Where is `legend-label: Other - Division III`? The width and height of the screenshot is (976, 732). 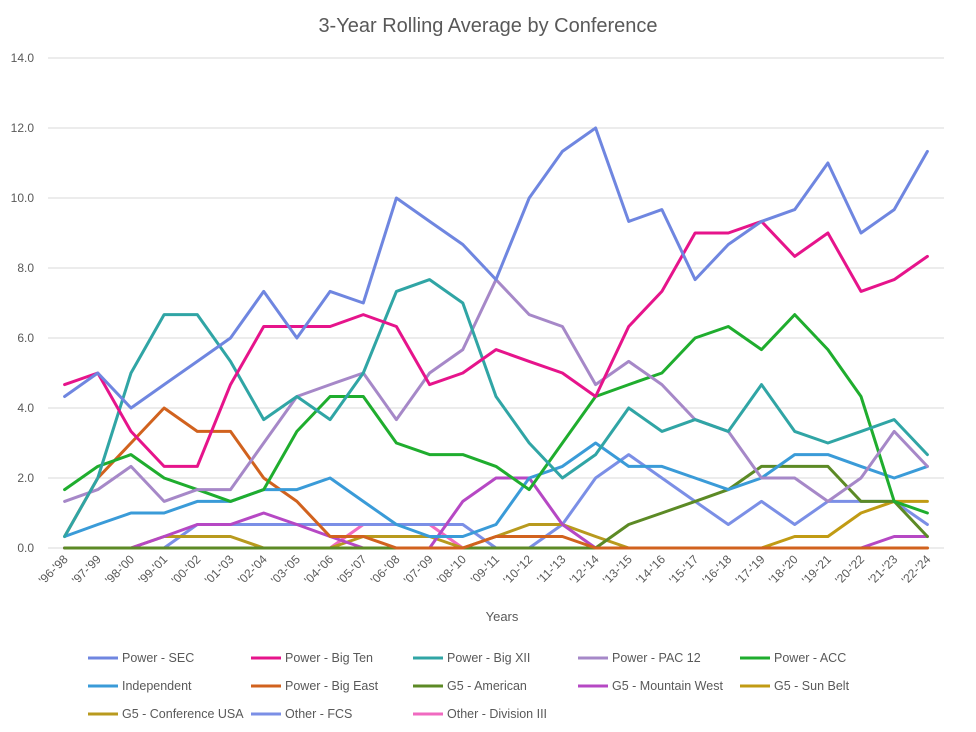
legend-label: Other - Division III is located at coordinates (497, 714).